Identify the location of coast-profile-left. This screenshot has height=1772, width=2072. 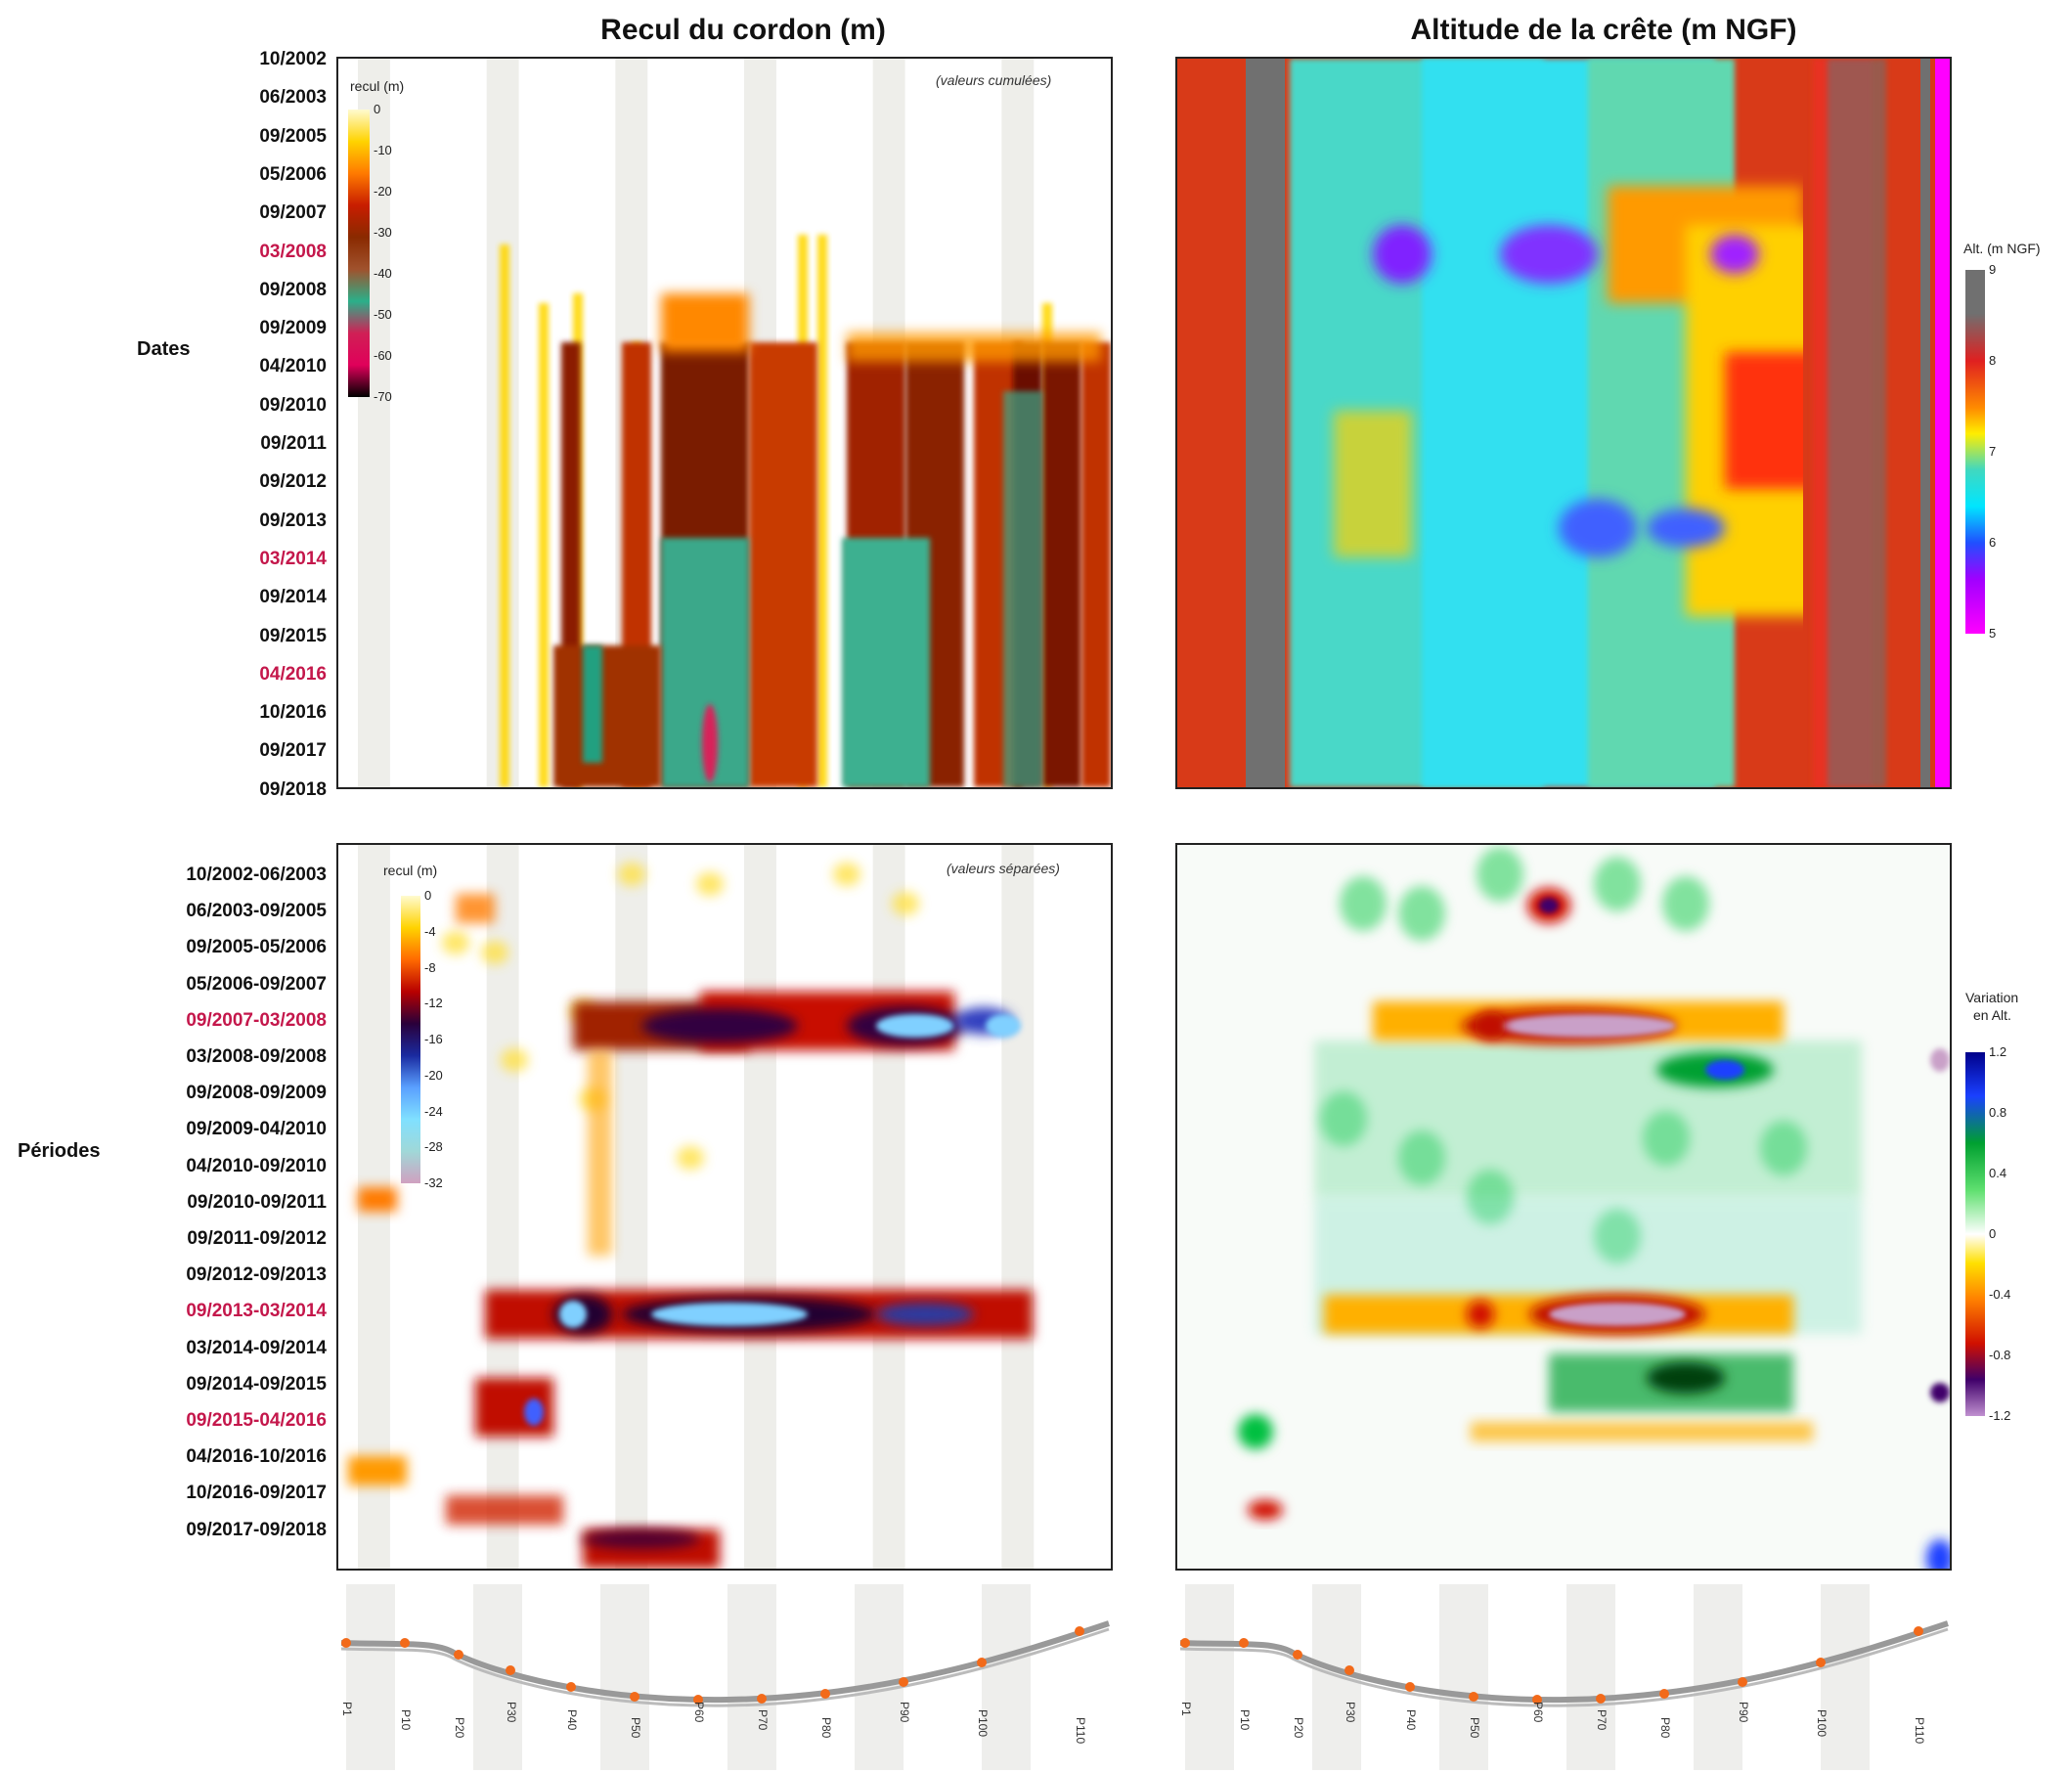
(725, 1677).